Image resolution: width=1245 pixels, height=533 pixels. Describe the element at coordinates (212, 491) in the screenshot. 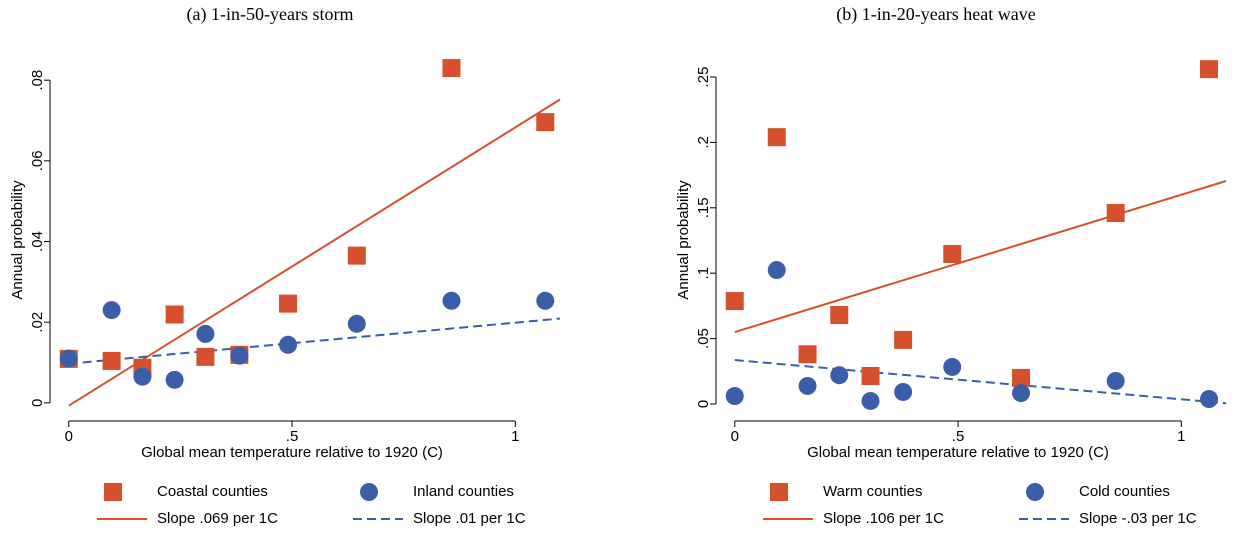

I see `legend-label: Coastal counties` at that location.